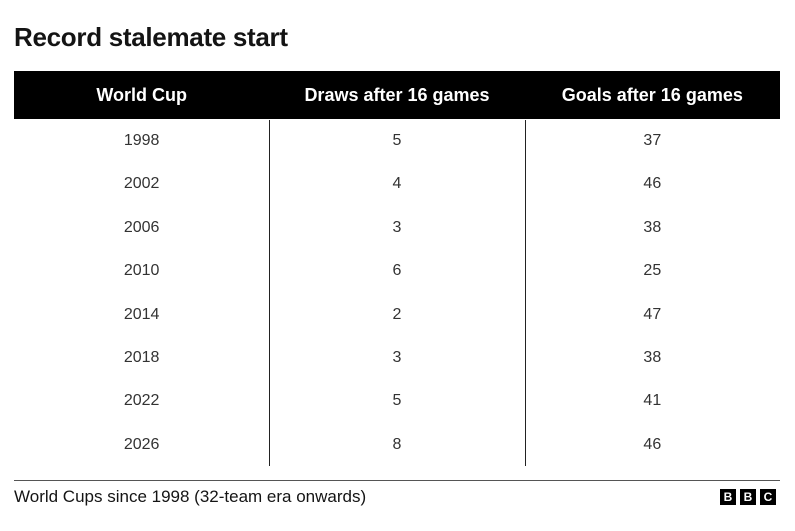 The image size is (795, 531). What do you see at coordinates (397, 444) in the screenshot?
I see `table-cell: 8` at bounding box center [397, 444].